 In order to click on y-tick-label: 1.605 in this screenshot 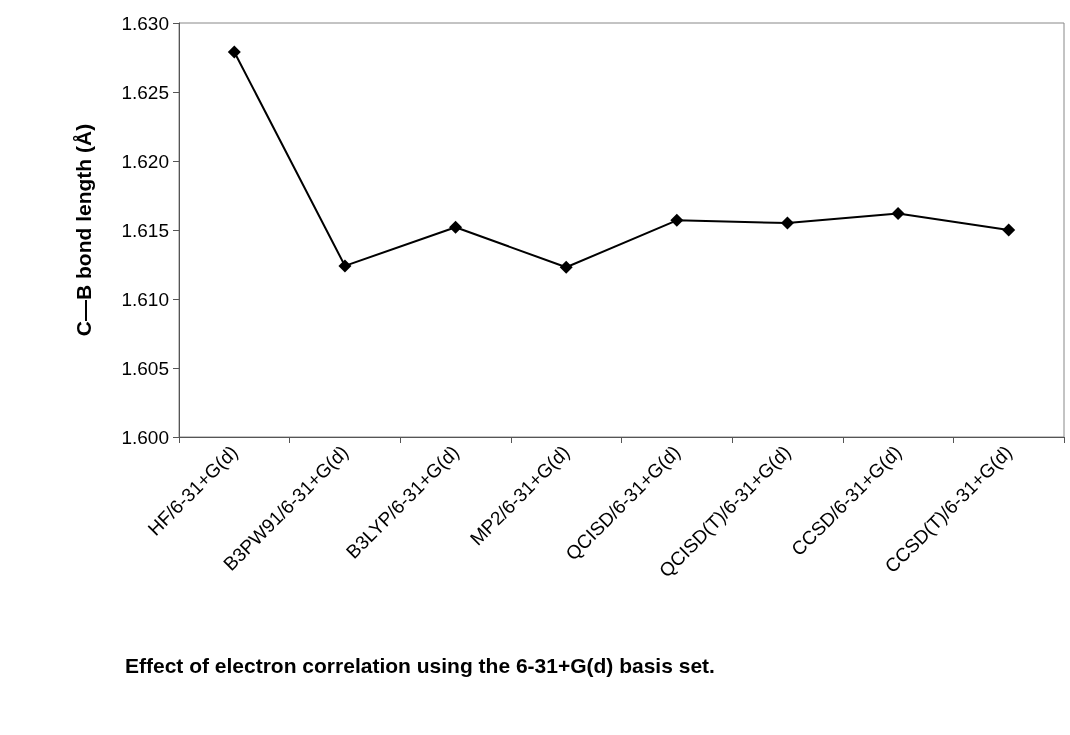, I will do `click(145, 368)`.